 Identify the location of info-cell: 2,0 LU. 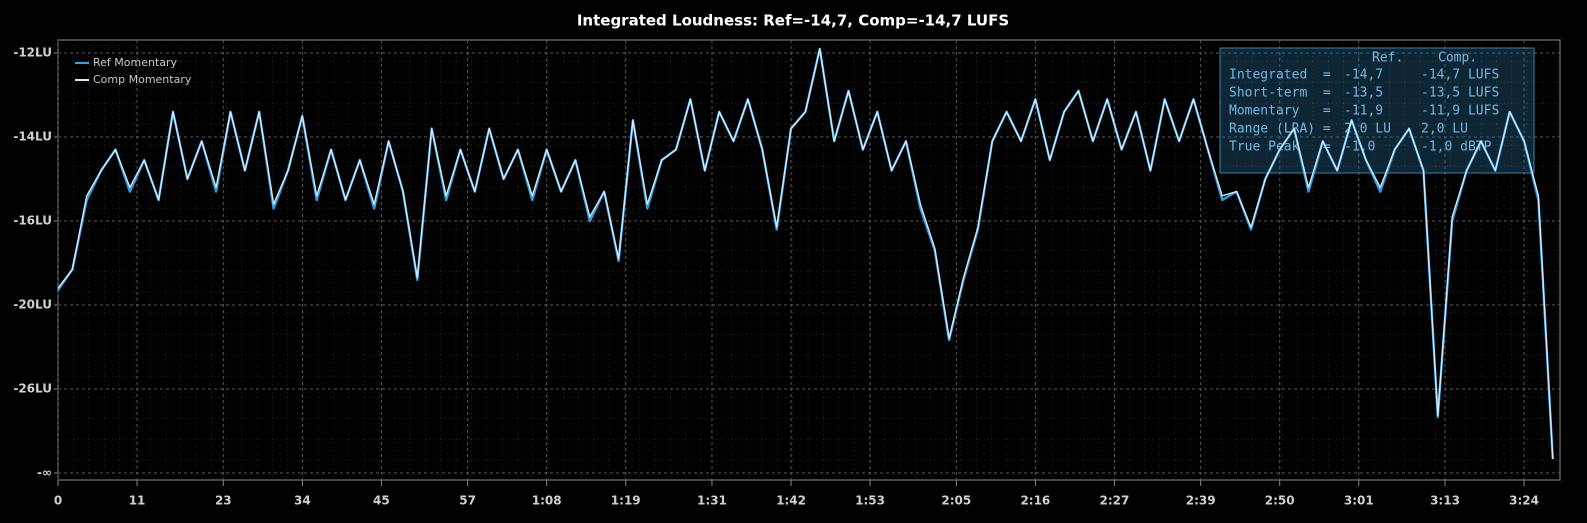
(1444, 129).